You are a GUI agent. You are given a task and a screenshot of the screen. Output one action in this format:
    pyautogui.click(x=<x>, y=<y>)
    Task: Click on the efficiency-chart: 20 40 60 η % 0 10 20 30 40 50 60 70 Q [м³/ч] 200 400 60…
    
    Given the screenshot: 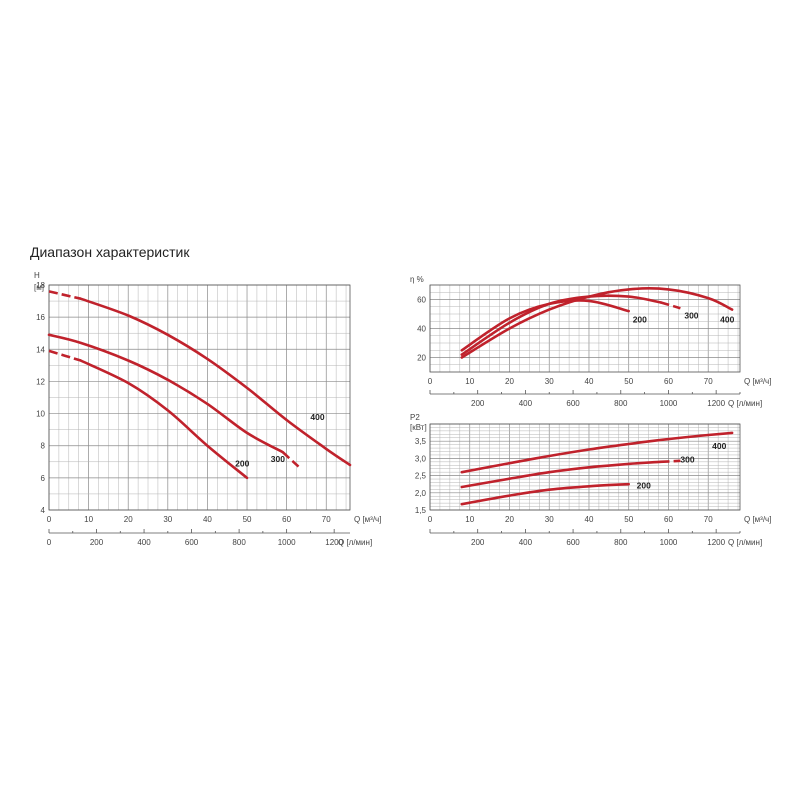 What is the action you would take?
    pyautogui.click(x=590, y=341)
    